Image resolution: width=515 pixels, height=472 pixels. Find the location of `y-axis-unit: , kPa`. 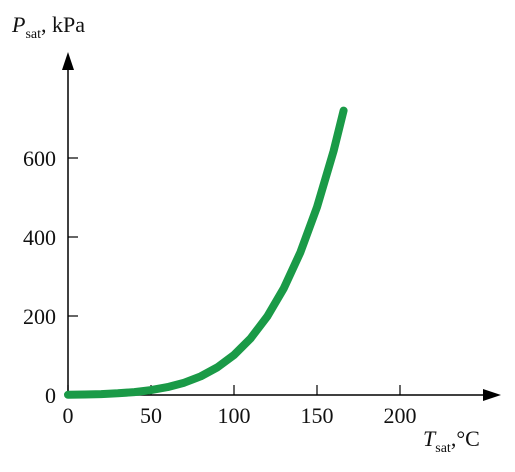

y-axis-unit: , kPa is located at coordinates (63, 24).